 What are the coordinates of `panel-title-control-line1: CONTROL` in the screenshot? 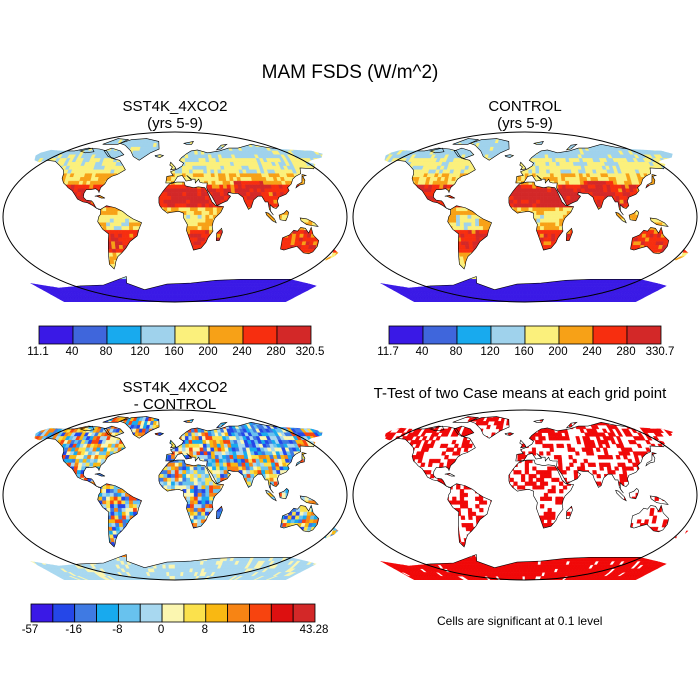 It's located at (525, 106).